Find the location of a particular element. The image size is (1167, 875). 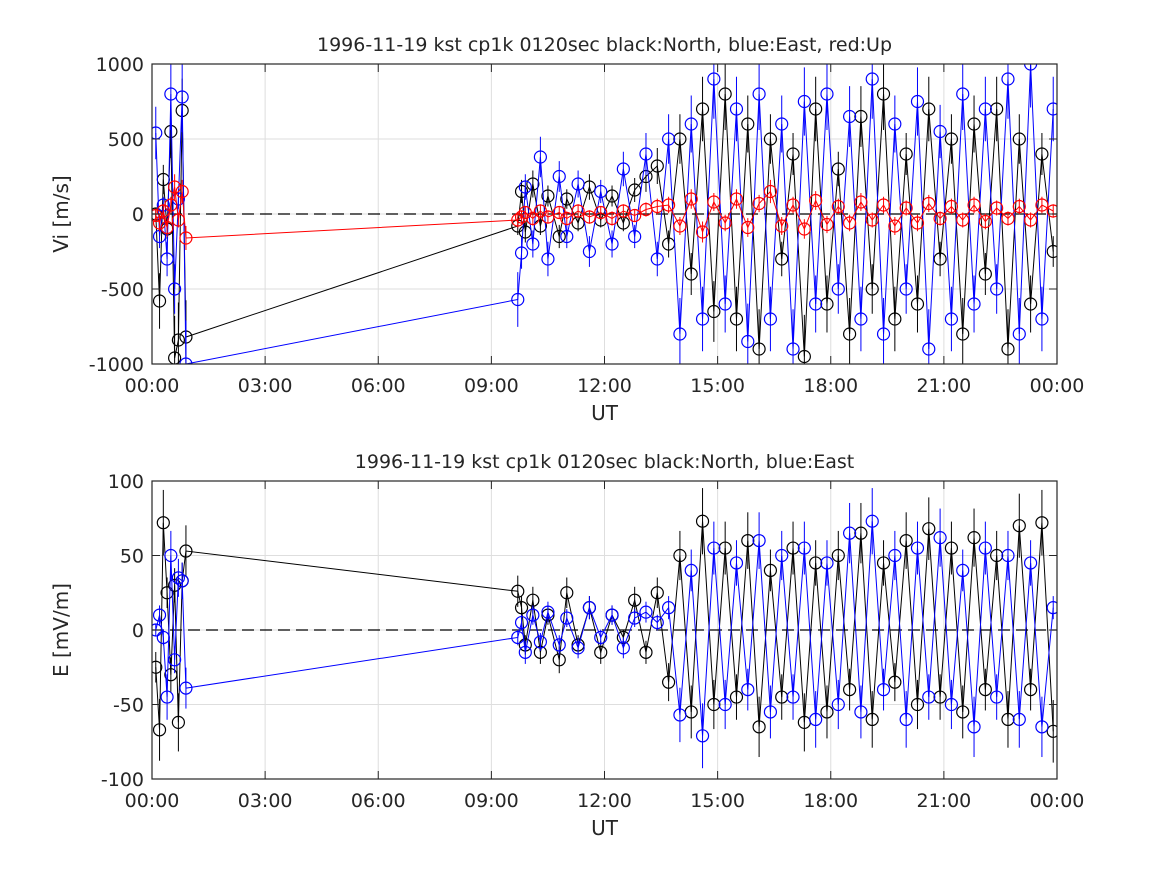

y-tick-label: -1000 is located at coordinates (116, 365).